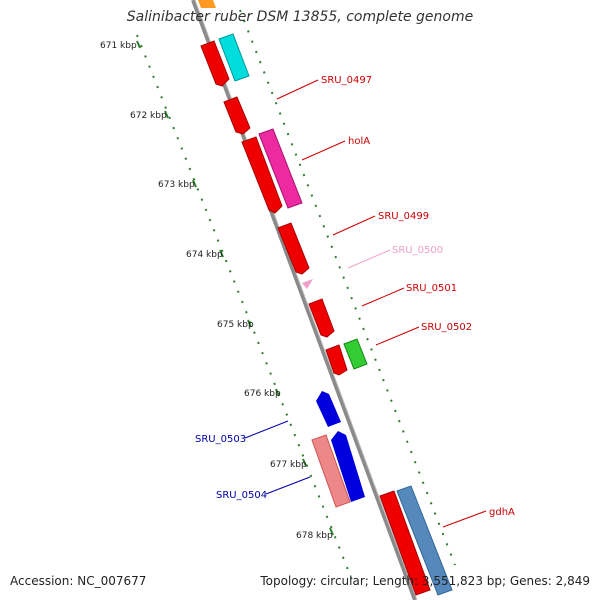  I want to click on gene-label-holA: holA, so click(359, 141).